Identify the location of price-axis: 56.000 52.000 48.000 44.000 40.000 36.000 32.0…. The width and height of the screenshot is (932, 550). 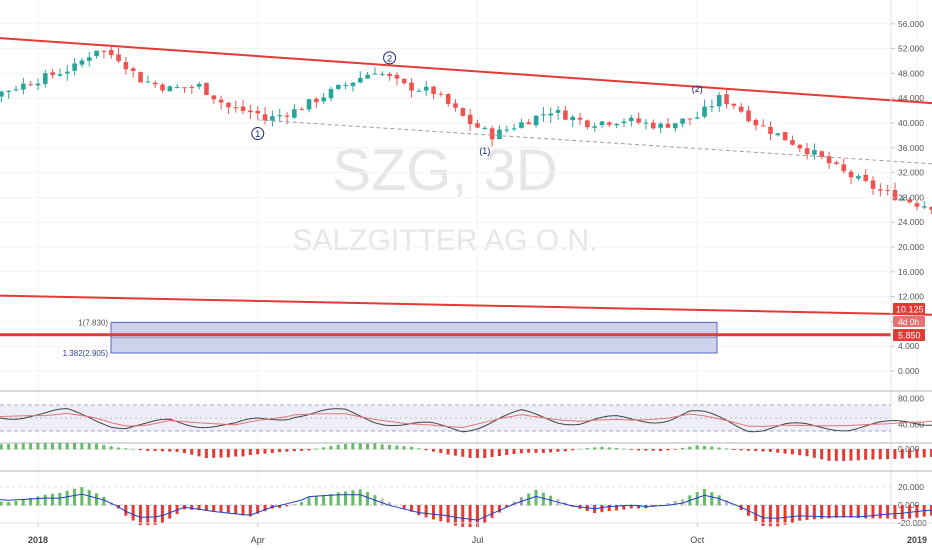
(907, 261).